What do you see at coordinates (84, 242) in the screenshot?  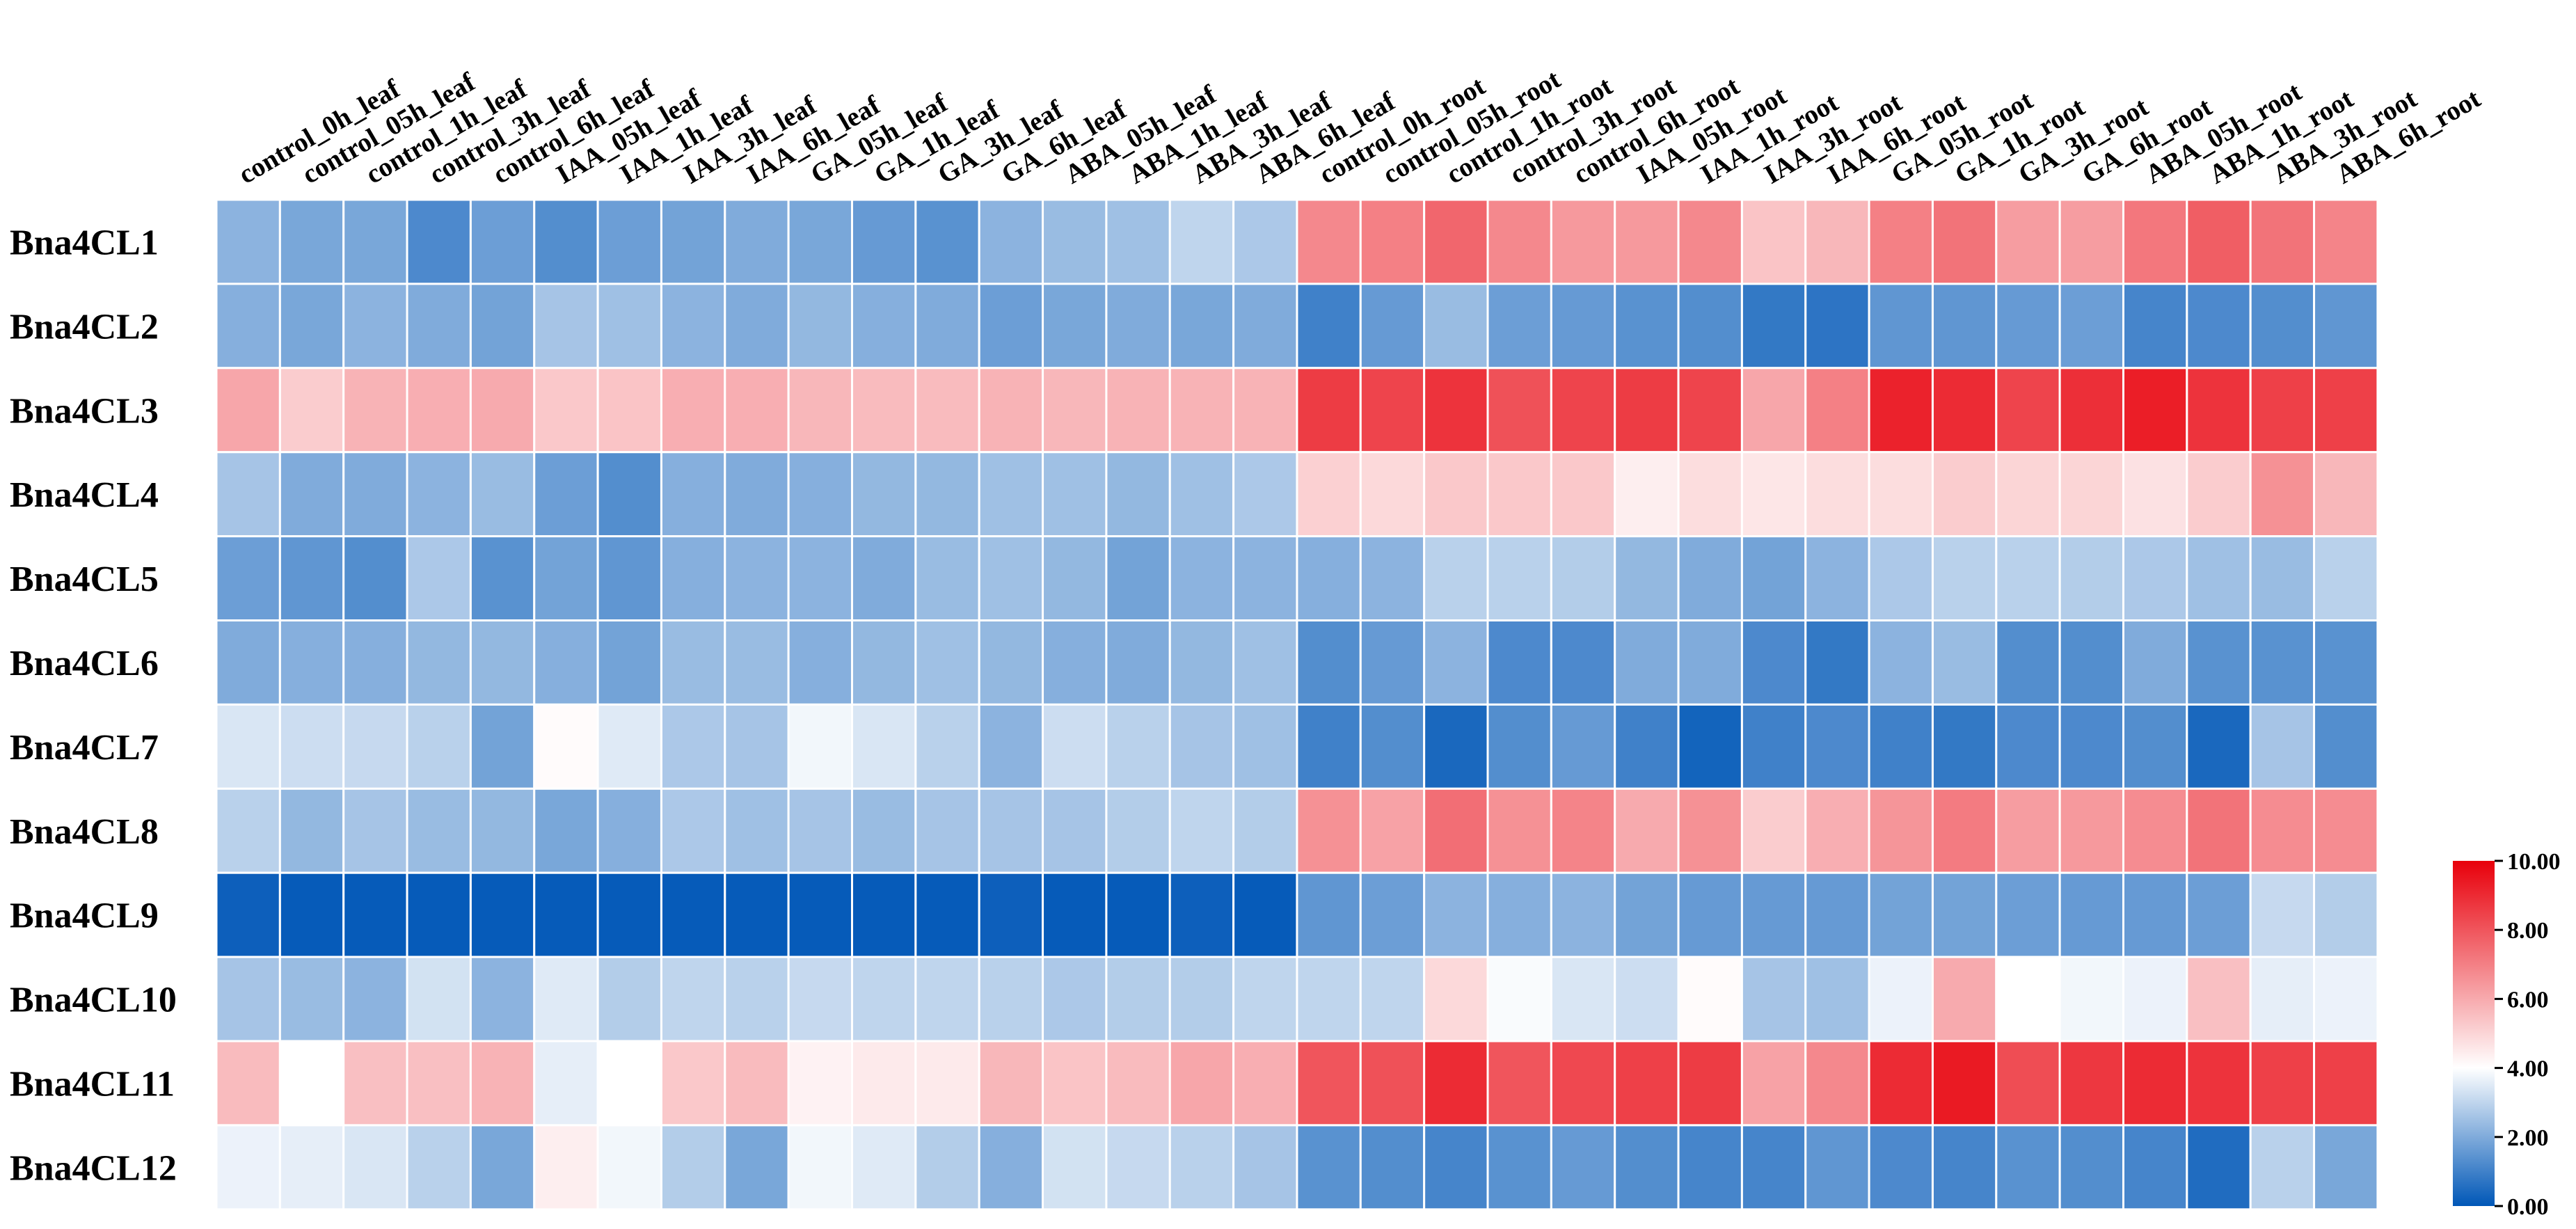 I see `row-label: Bna4CL1` at bounding box center [84, 242].